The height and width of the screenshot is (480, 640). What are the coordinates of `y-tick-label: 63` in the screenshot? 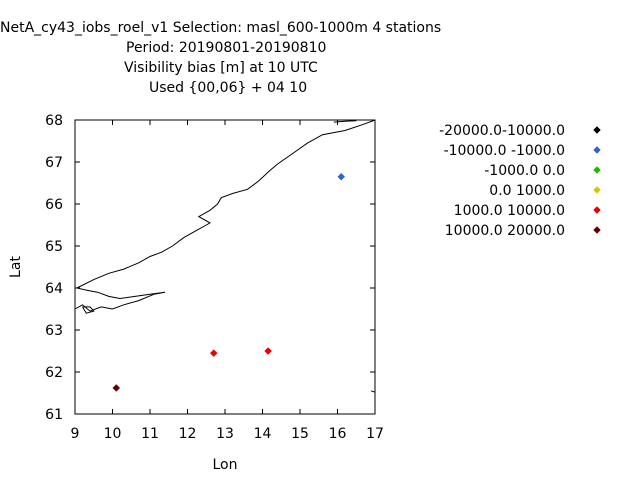 It's located at (54, 331).